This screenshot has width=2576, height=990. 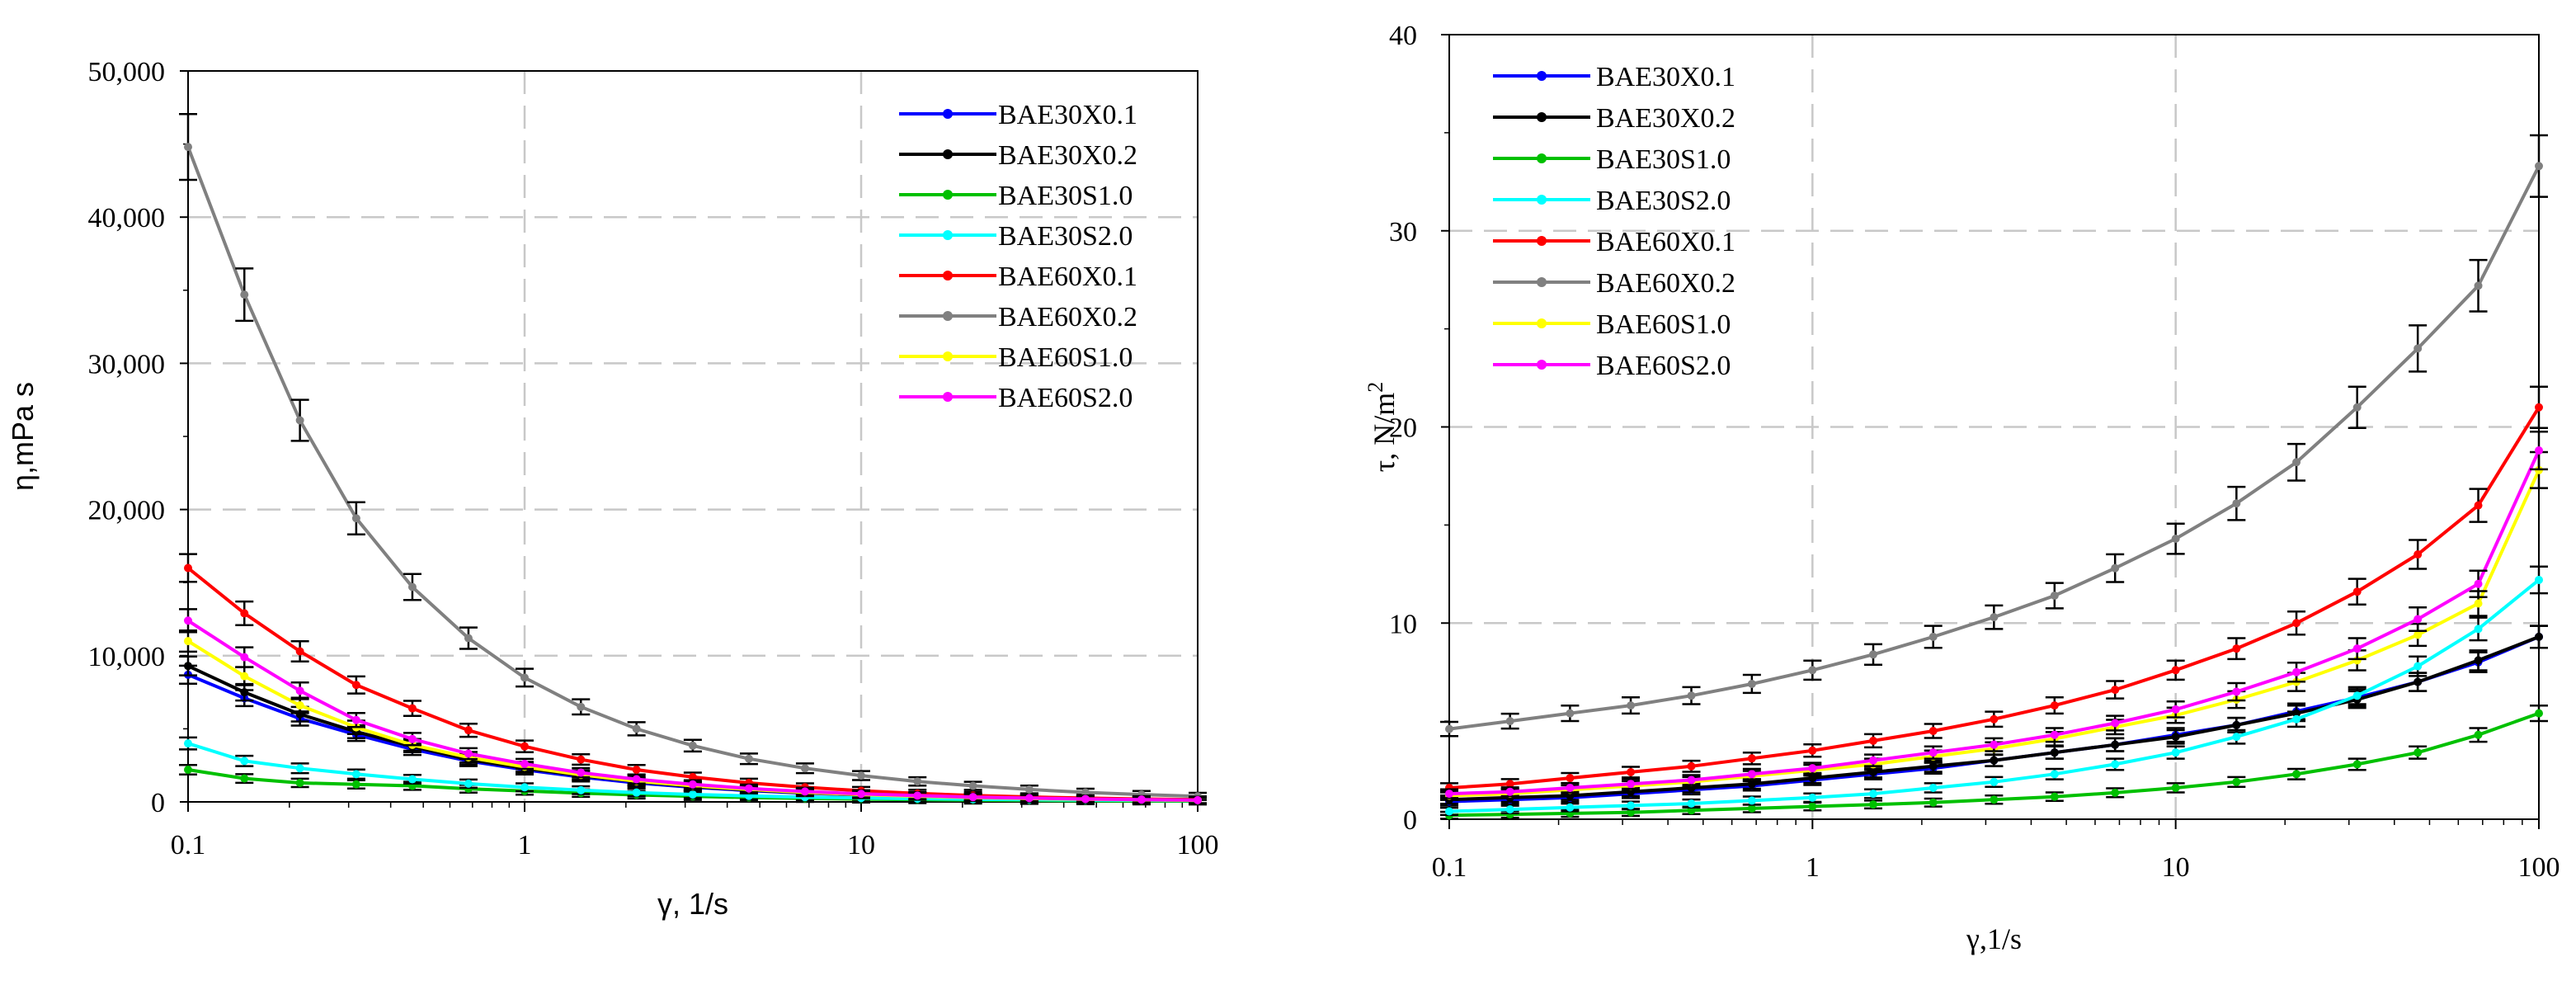 I want to click on y-tick-label: 10,000, so click(x=127, y=657).